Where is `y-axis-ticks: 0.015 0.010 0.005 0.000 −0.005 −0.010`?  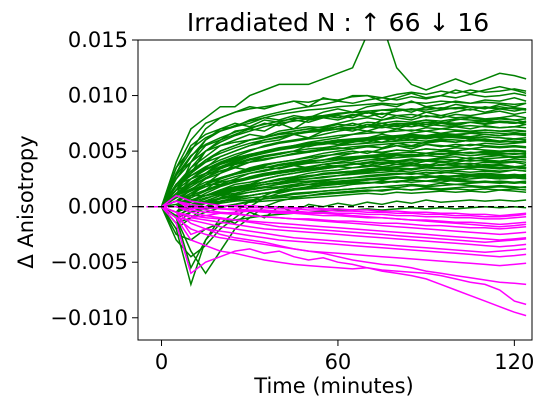
y-axis-ticks: 0.015 0.010 0.005 0.000 −0.005 −0.010 is located at coordinates (94, 179).